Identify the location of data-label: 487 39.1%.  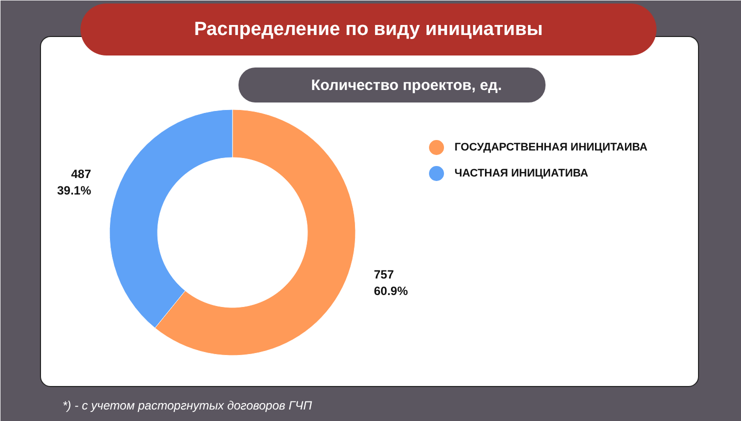
(74, 182).